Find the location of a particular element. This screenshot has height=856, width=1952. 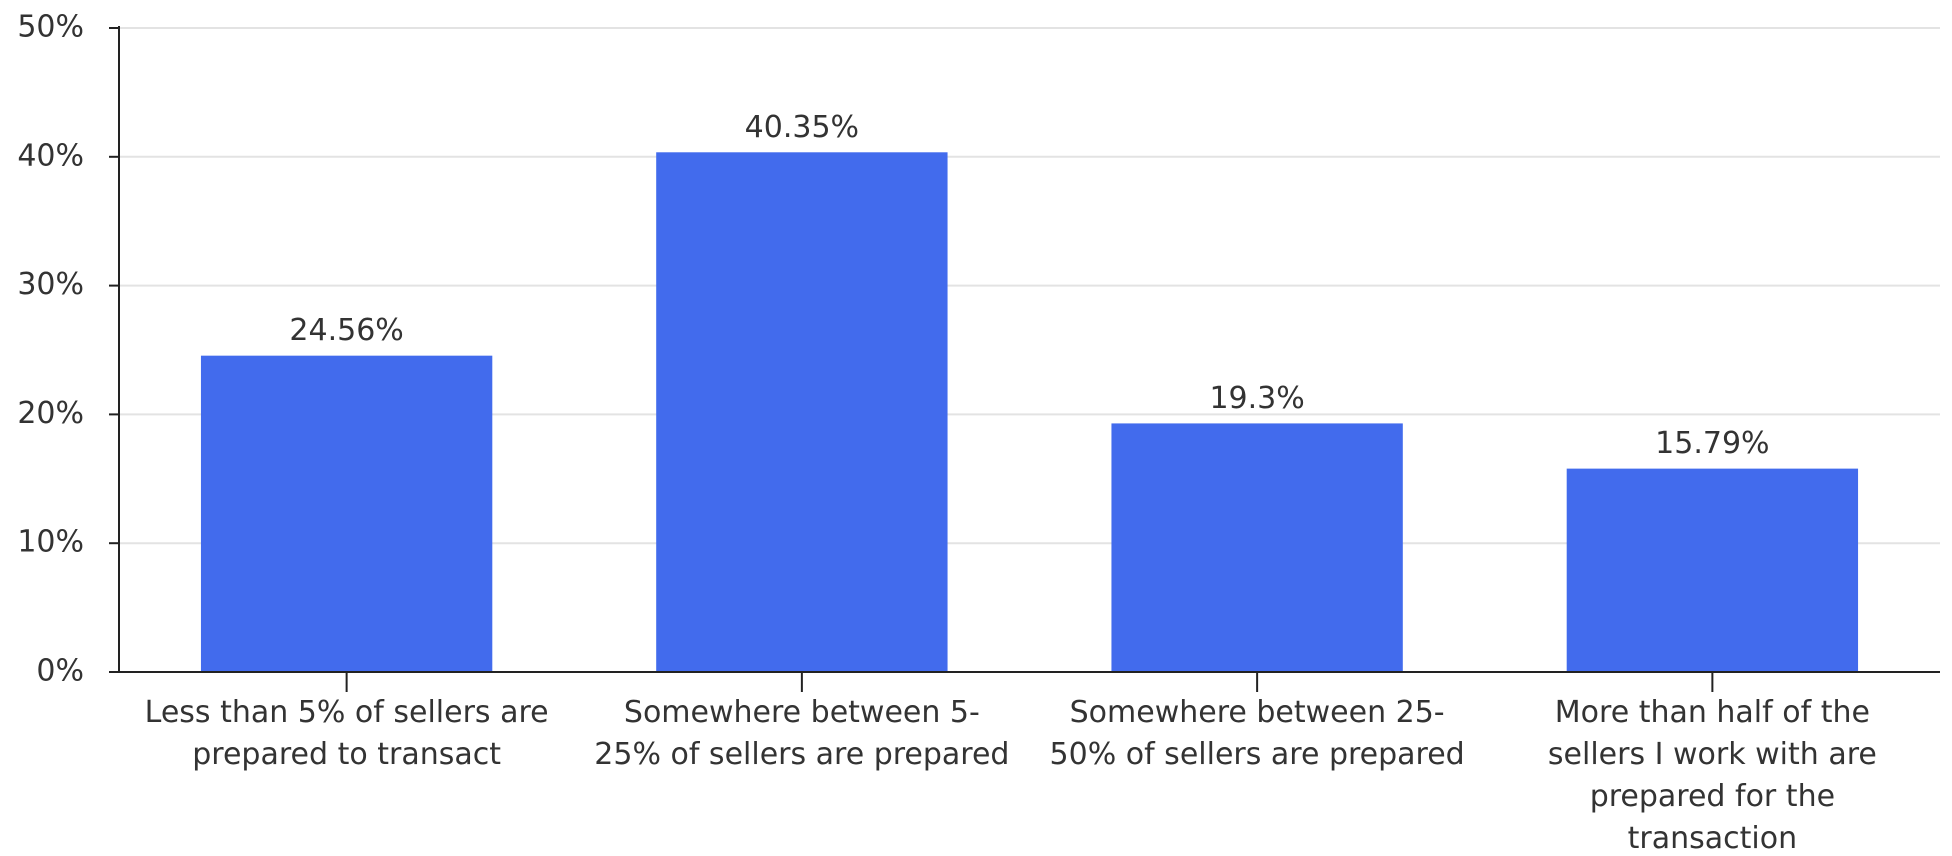

data-label: 15.79% is located at coordinates (1712, 443).